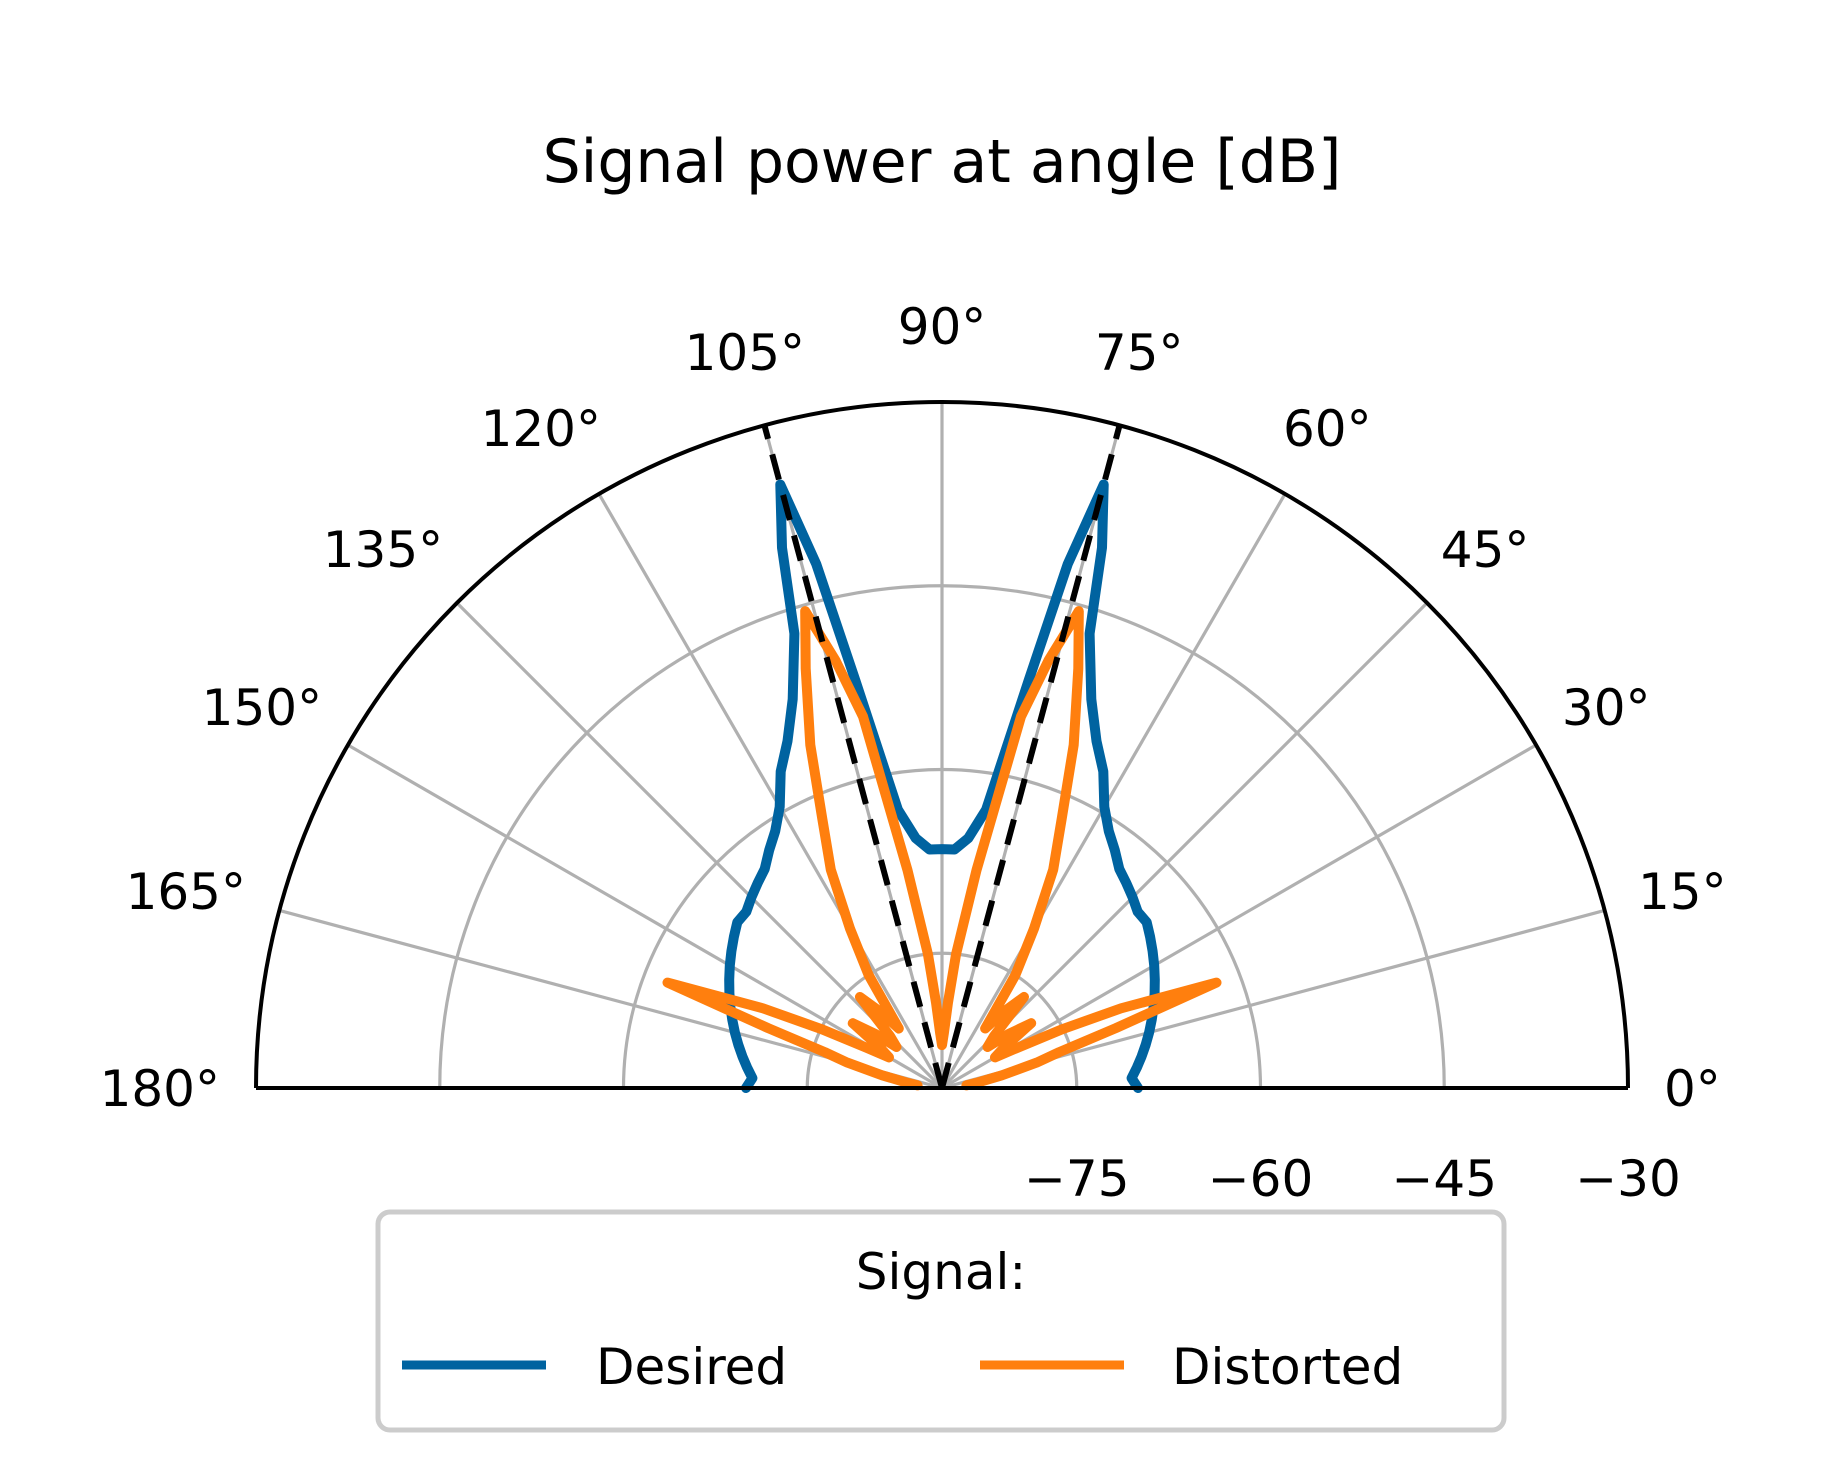 The image size is (1834, 1482). I want to click on theta-tick-105: 105°, so click(745, 353).